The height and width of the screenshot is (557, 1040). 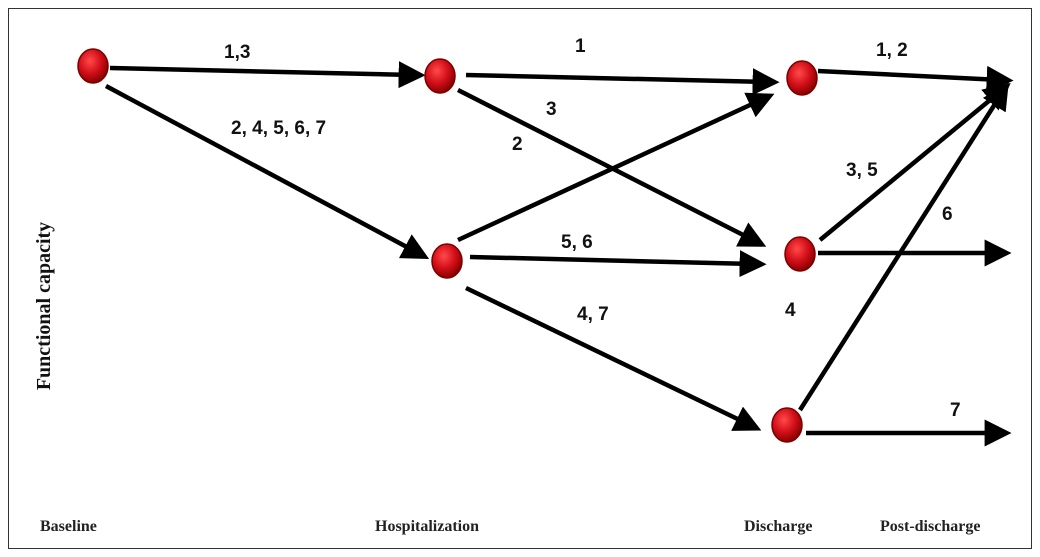 What do you see at coordinates (613, 358) in the screenshot?
I see `arrow-hosp-low-to-dis-low` at bounding box center [613, 358].